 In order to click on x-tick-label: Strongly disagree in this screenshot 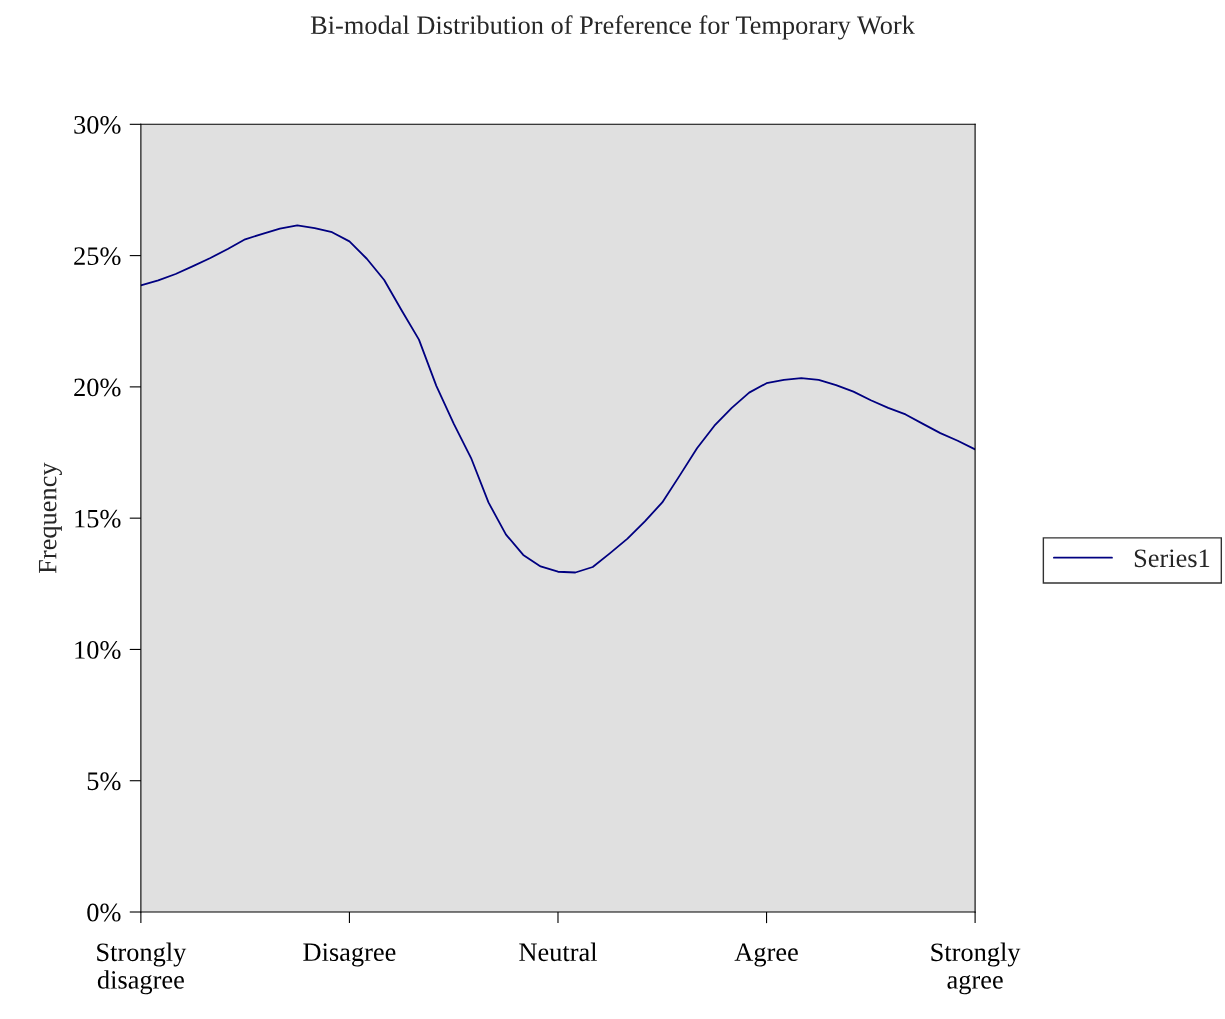, I will do `click(142, 968)`.